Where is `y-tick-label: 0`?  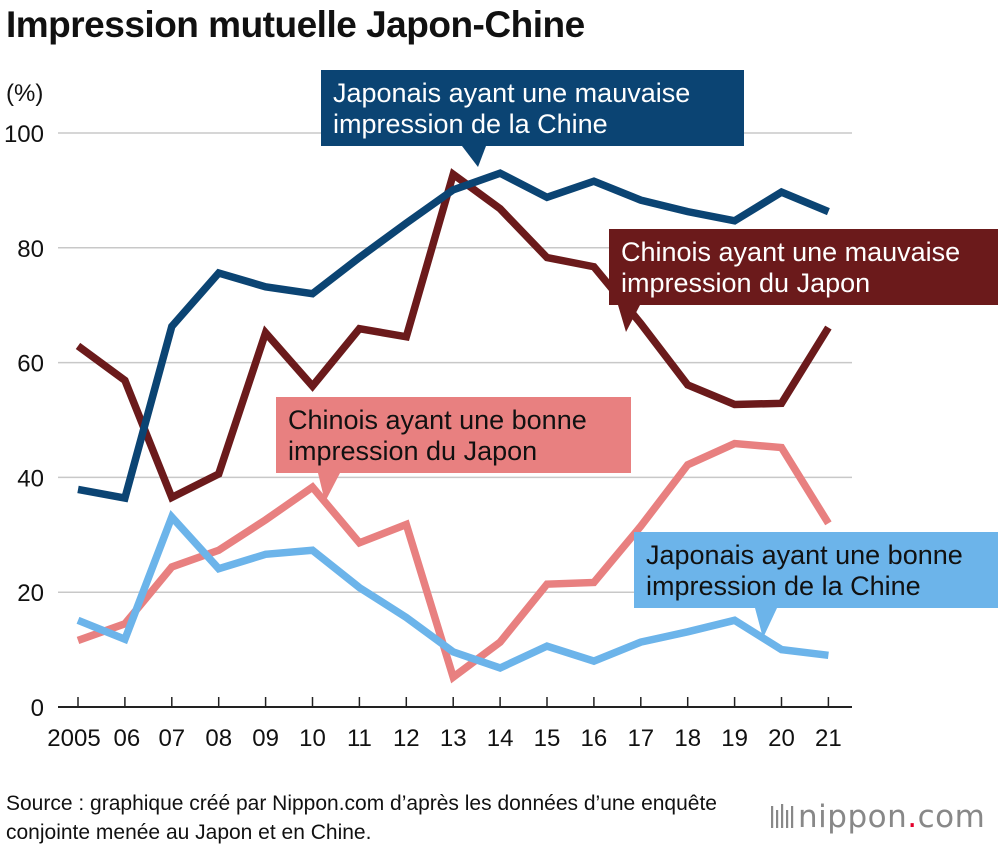 y-tick-label: 0 is located at coordinates (37, 708).